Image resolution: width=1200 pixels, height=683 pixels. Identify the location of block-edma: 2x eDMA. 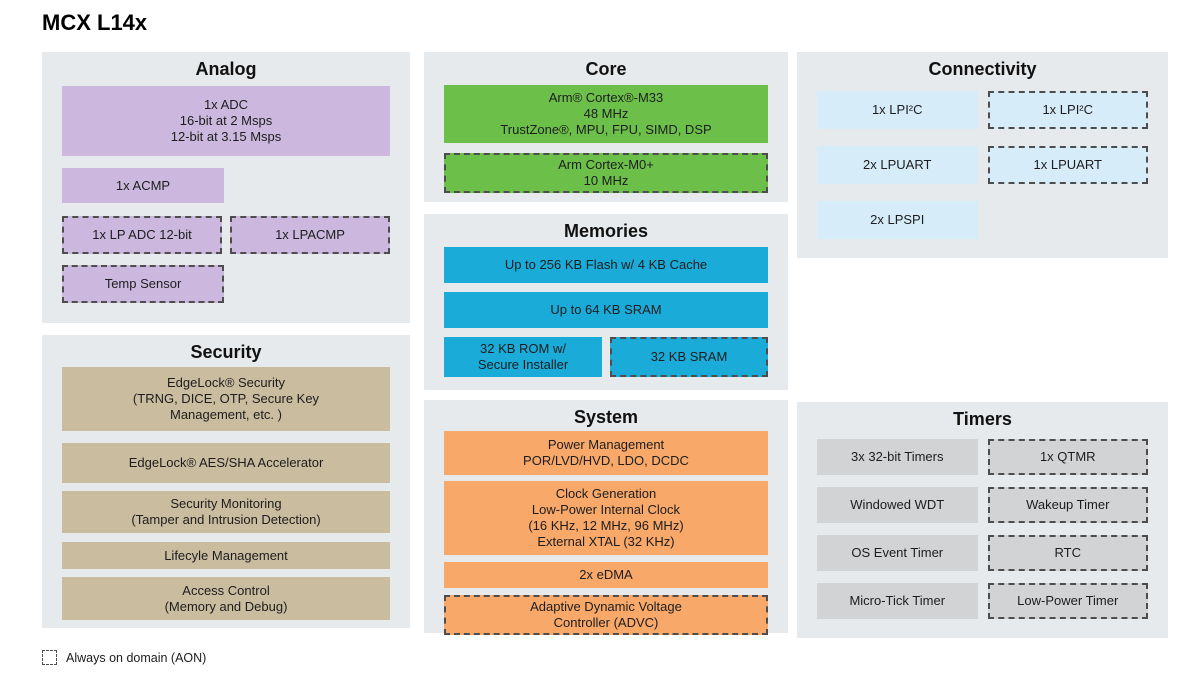
(606, 575).